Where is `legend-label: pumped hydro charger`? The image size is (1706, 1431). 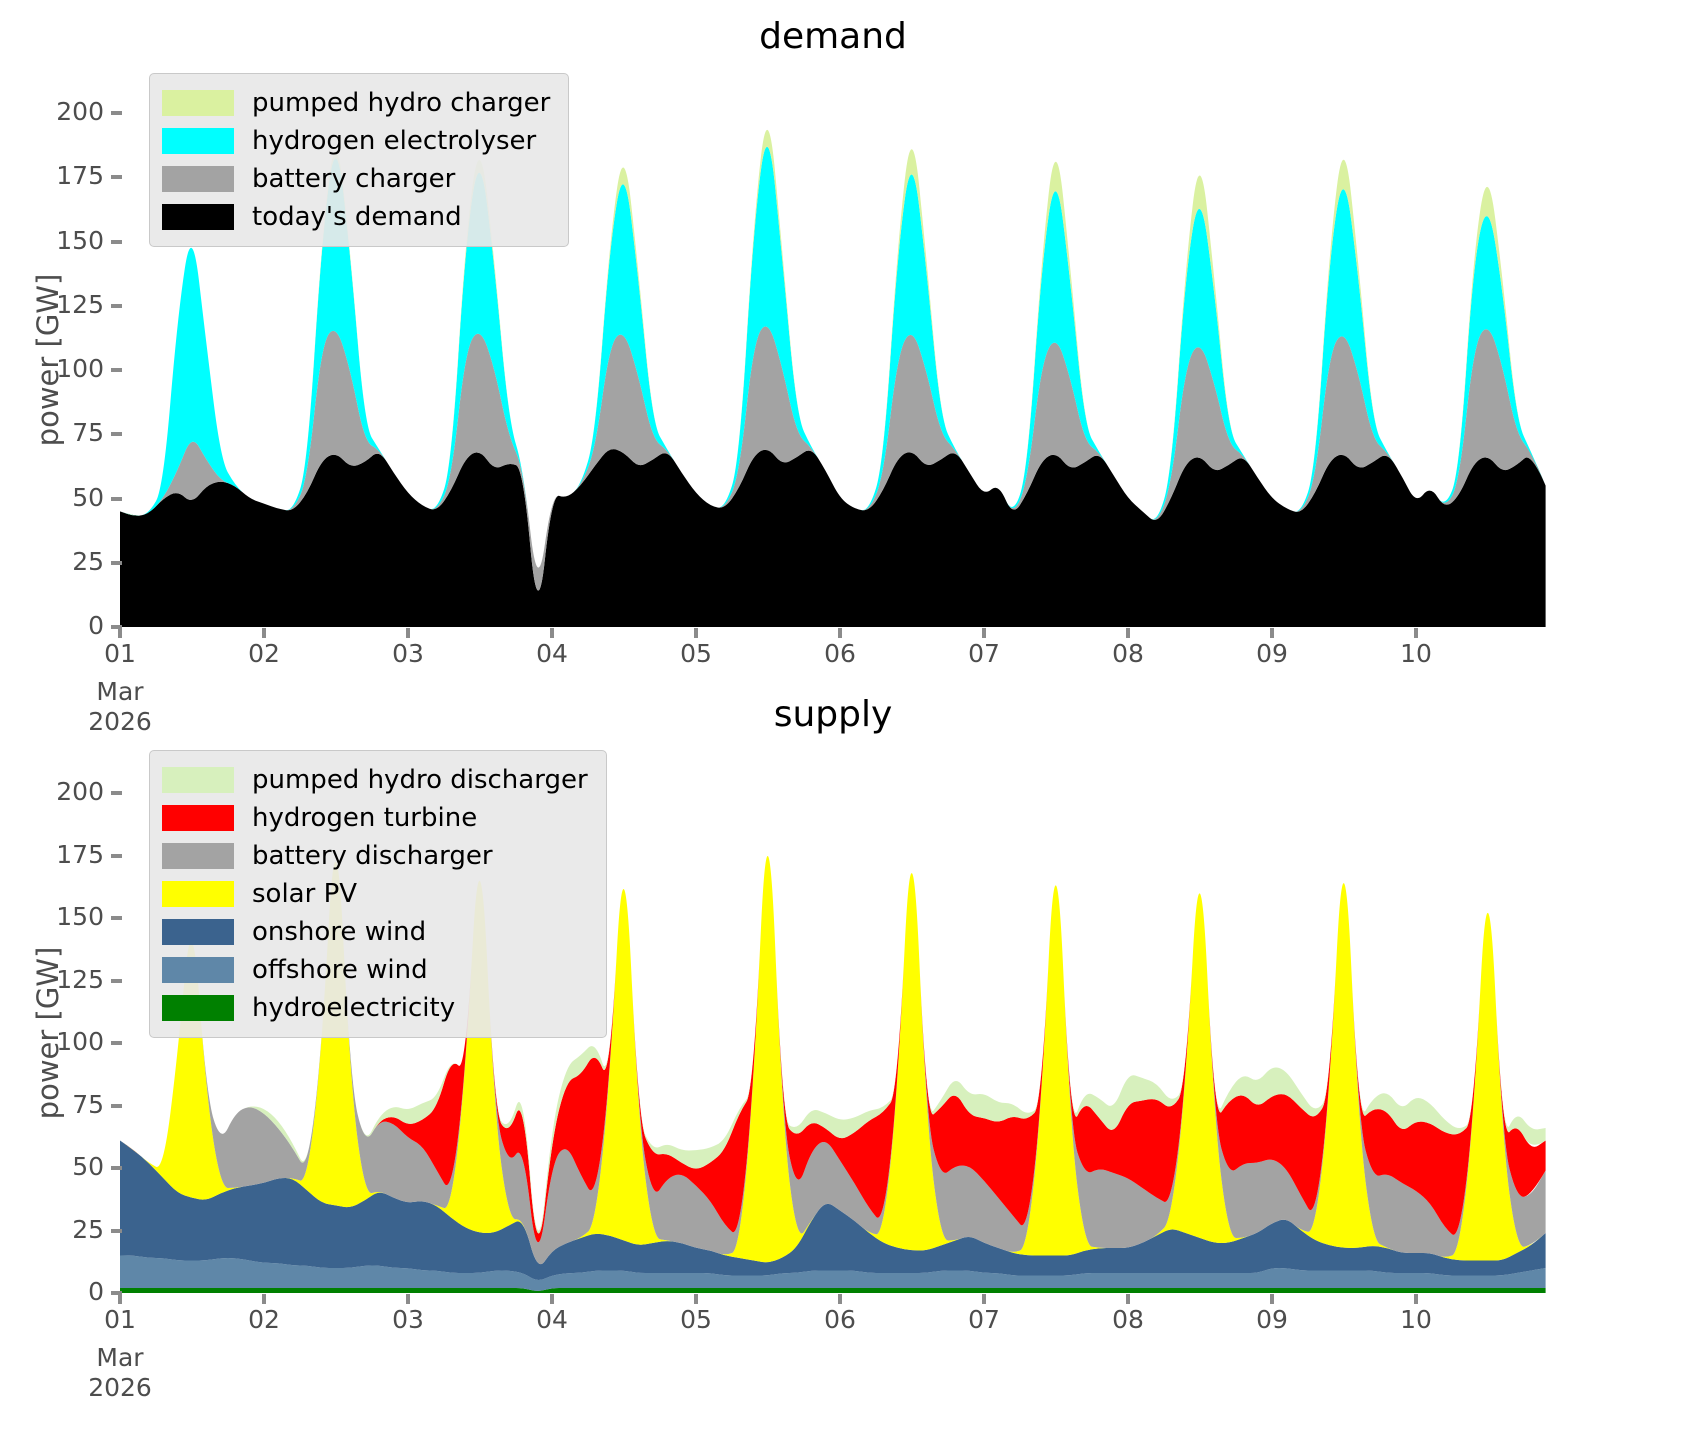 legend-label: pumped hydro charger is located at coordinates (401, 103).